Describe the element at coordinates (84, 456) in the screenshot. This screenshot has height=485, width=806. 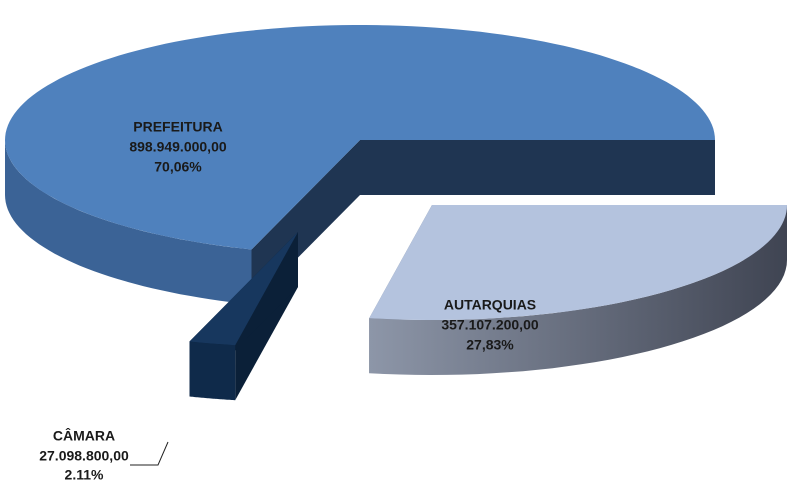
I see `slice-value-label: 27.098.800,00` at that location.